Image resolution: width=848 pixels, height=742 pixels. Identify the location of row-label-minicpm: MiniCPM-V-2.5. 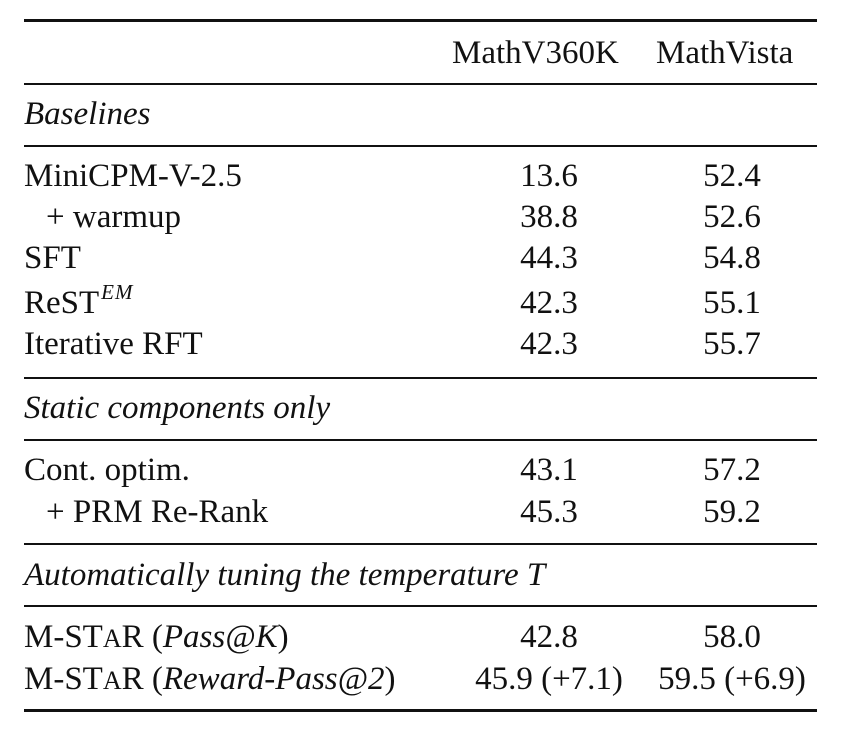
(133, 176).